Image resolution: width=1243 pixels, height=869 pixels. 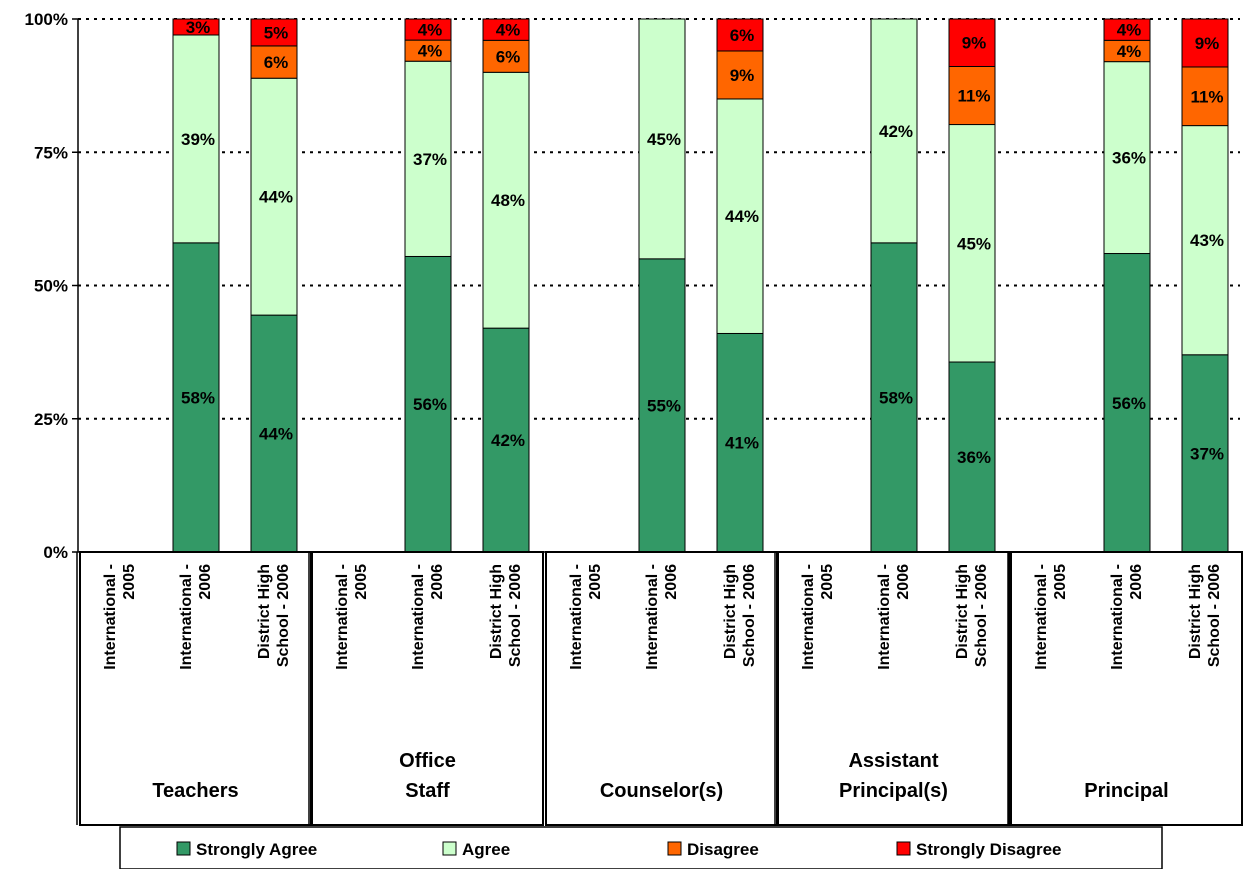 What do you see at coordinates (256, 849) in the screenshot?
I see `legend-label: Strongly Agree` at bounding box center [256, 849].